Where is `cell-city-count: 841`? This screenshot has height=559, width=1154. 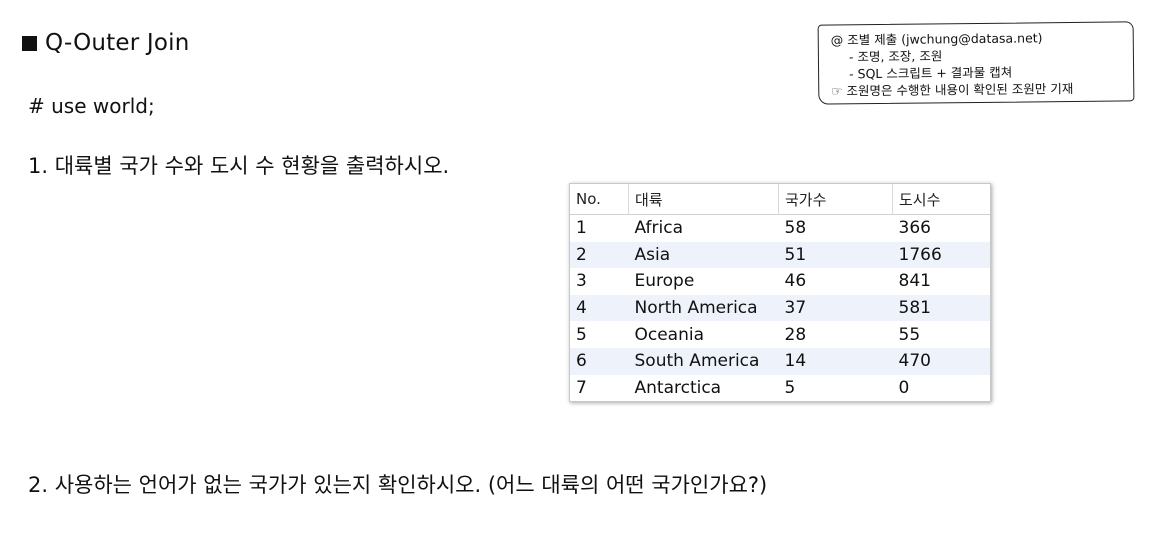 cell-city-count: 841 is located at coordinates (914, 281).